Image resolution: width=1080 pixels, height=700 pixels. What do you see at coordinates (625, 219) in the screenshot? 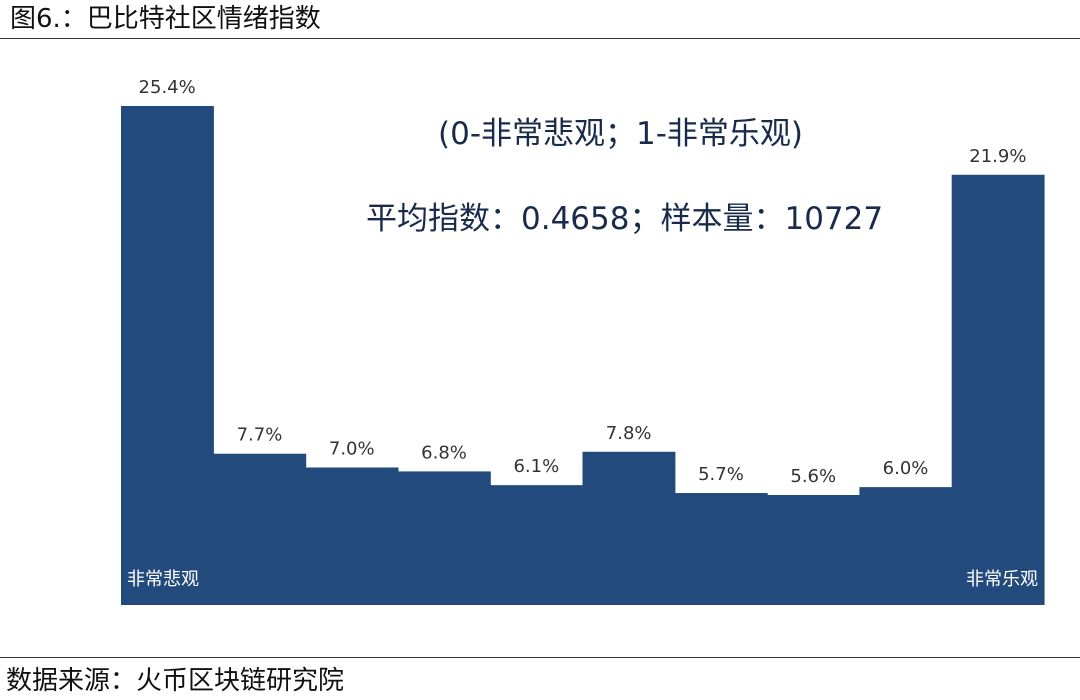
I see `summary-annotation: 平均指数：0.4658；样本量：10727` at bounding box center [625, 219].